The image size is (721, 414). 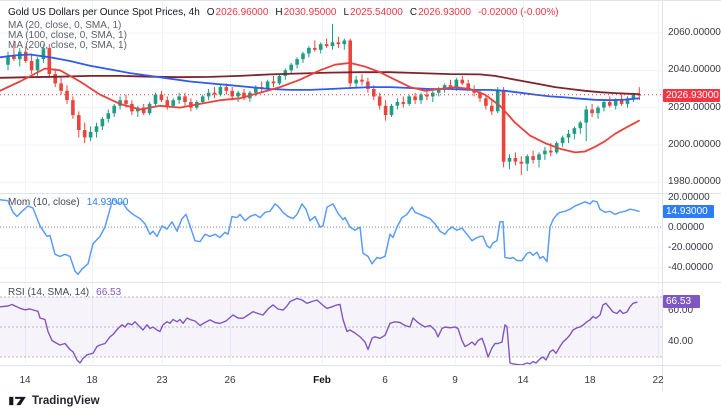 I want to click on ma20-legend: MA (20, close, 0, SMA, 1), so click(x=65, y=25).